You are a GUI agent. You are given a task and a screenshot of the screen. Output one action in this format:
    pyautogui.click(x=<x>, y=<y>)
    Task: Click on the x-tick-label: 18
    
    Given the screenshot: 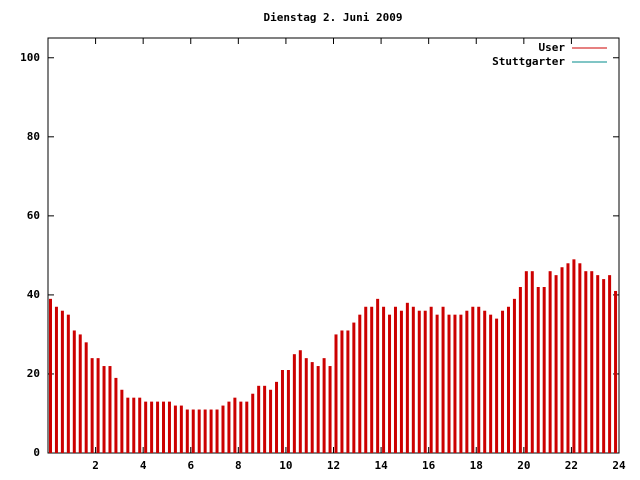 What is the action you would take?
    pyautogui.click(x=476, y=465)
    